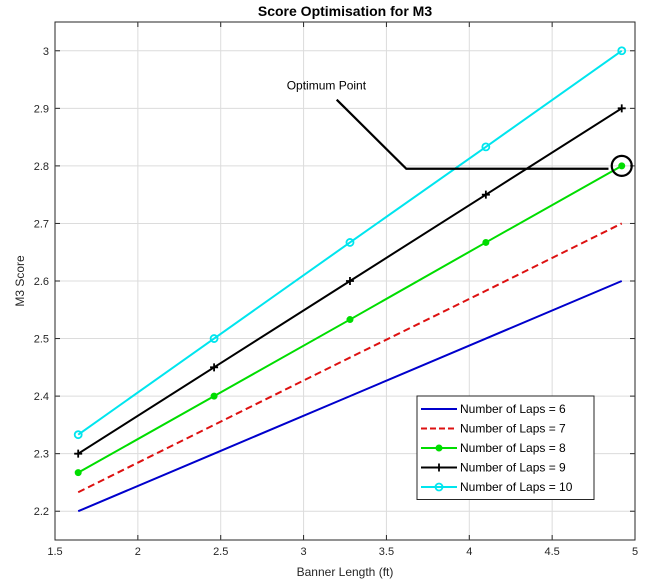  Describe the element at coordinates (551, 552) in the screenshot. I see `x-tick-label: 4.5` at that location.